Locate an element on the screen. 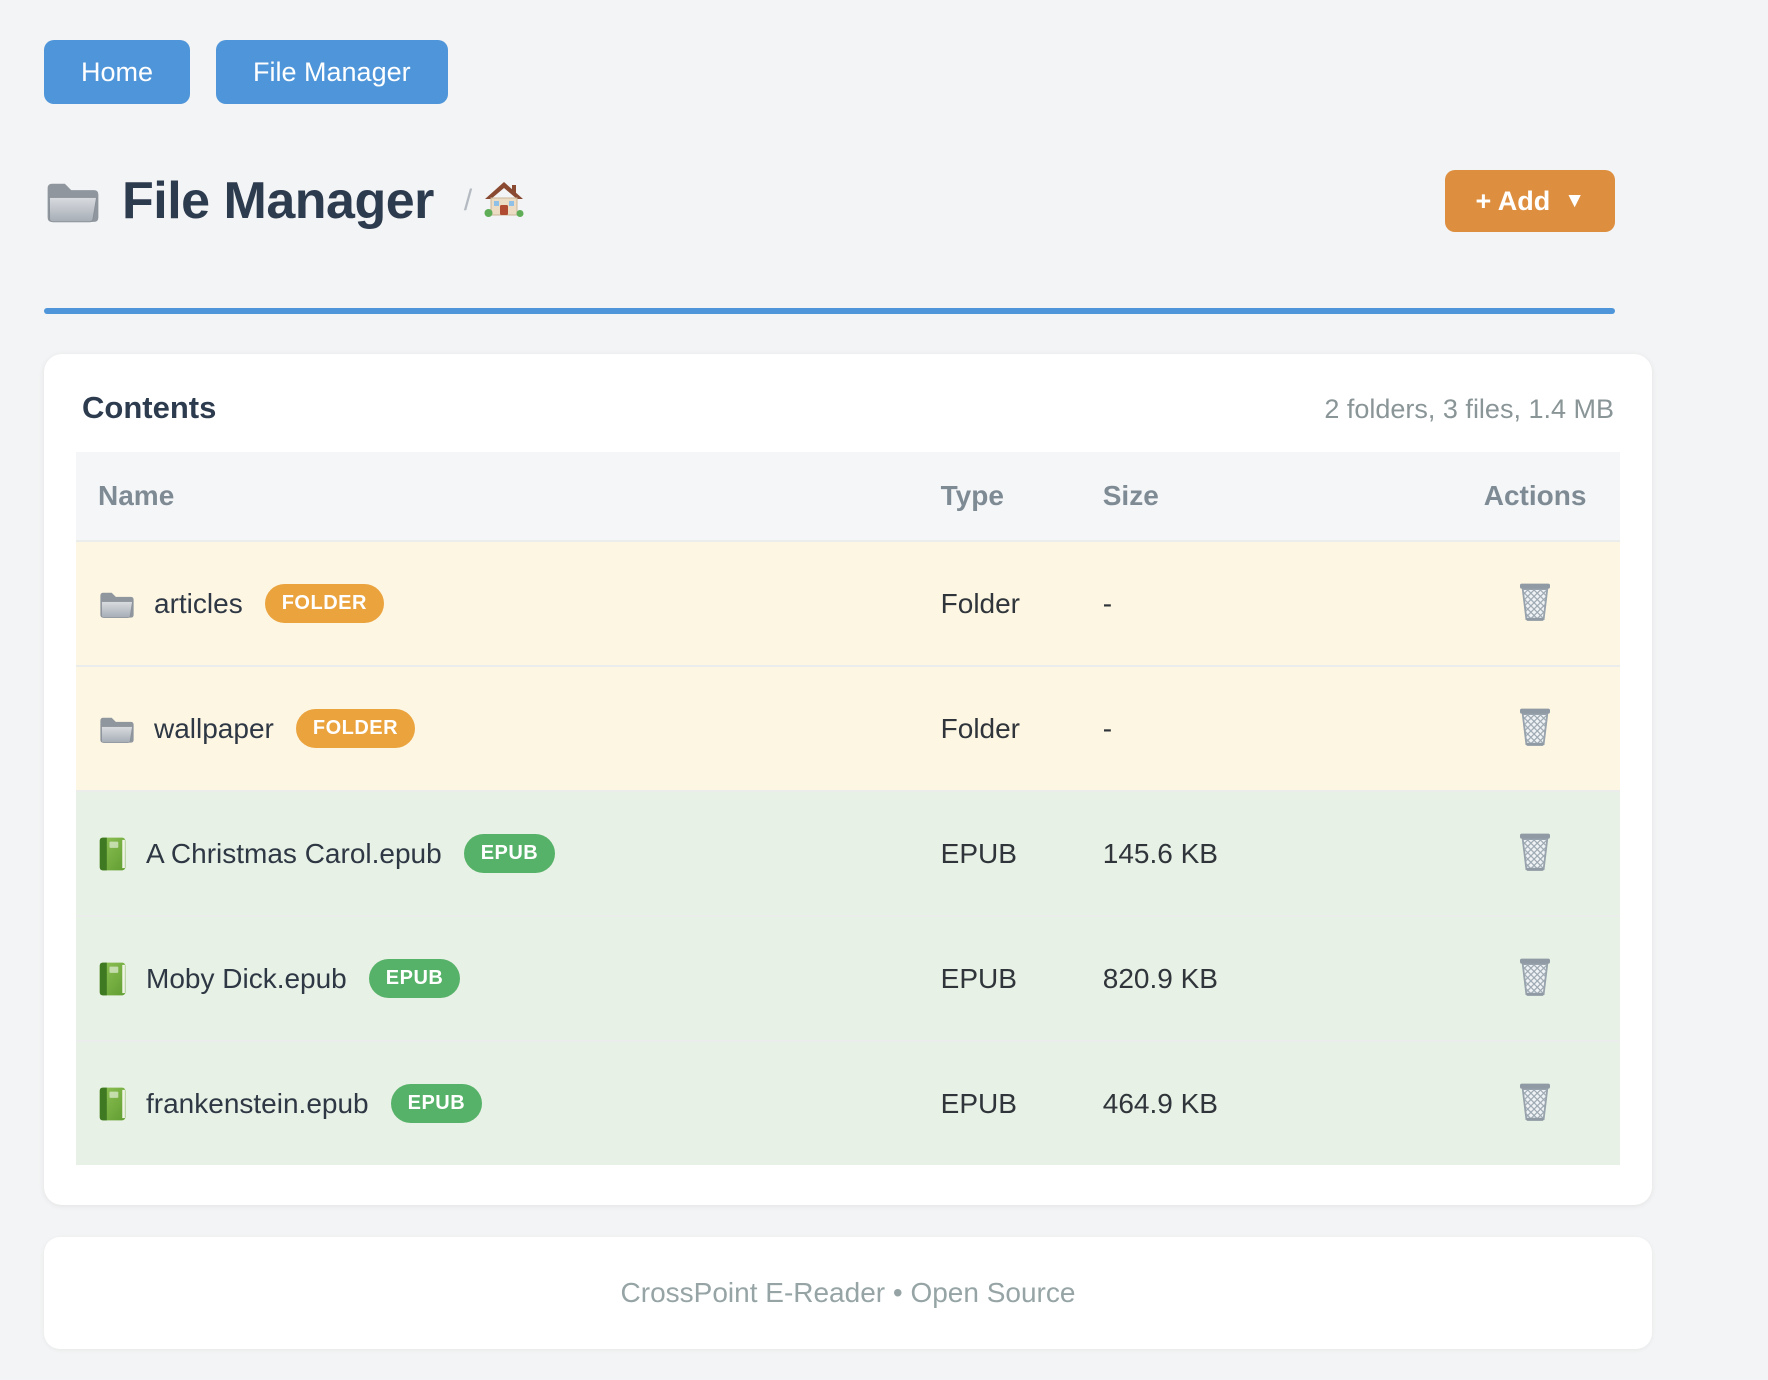  item-name: frankenstein.epub is located at coordinates (257, 1103).